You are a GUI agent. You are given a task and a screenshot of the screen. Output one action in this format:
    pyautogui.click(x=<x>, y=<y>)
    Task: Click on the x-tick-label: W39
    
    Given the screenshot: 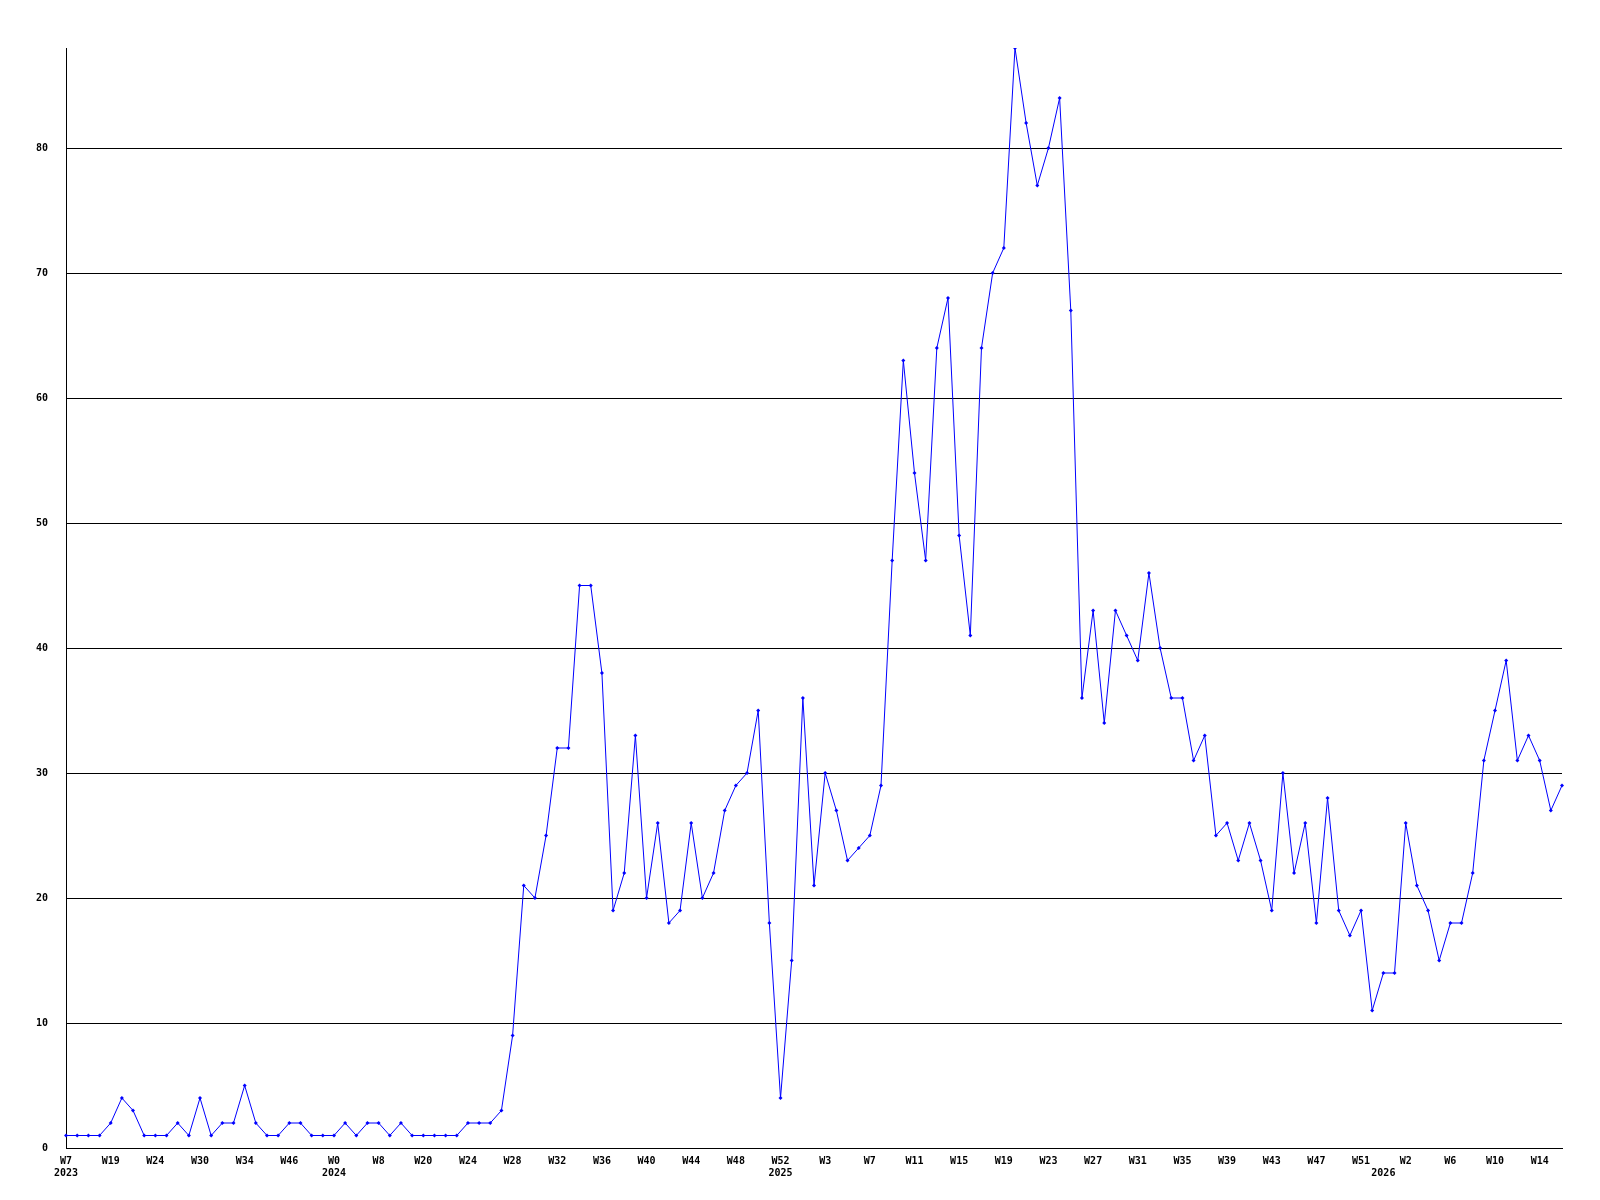 What is the action you would take?
    pyautogui.click(x=1227, y=1160)
    